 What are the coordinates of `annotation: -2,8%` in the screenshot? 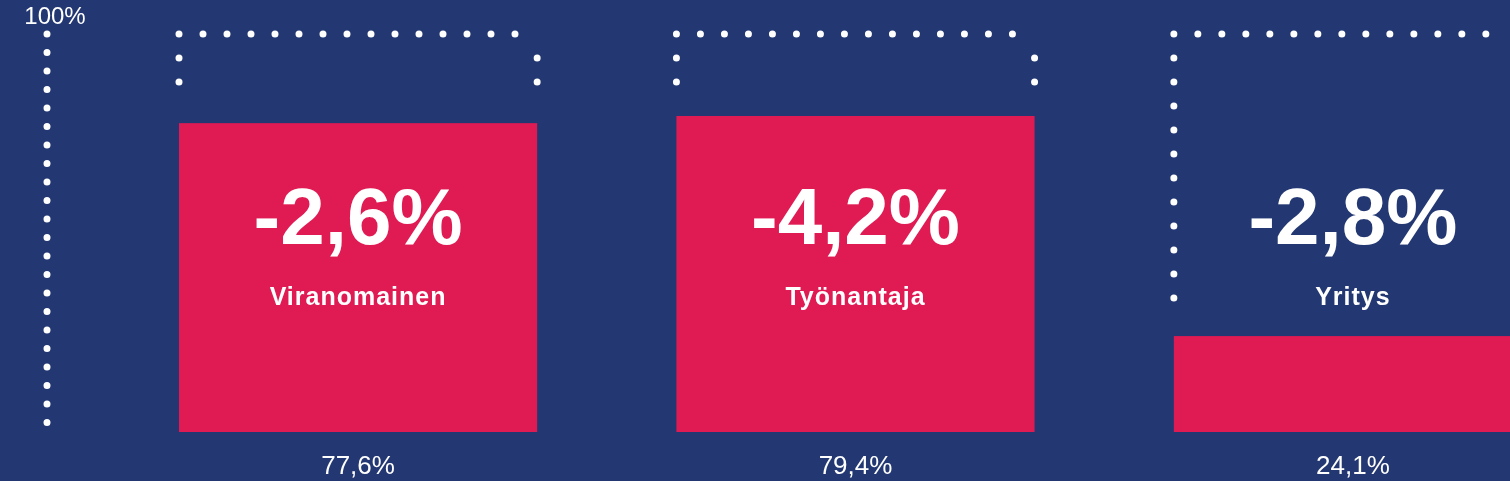 It's located at (1353, 216).